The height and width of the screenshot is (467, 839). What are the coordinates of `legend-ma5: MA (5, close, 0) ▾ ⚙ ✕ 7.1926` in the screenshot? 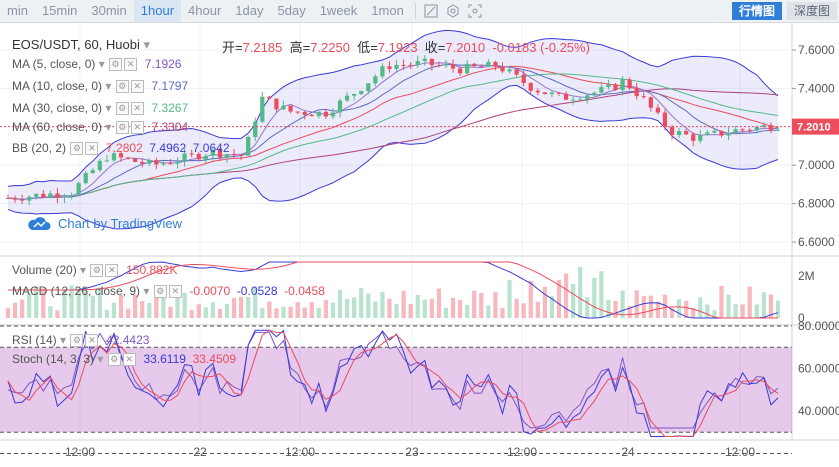 It's located at (96, 64).